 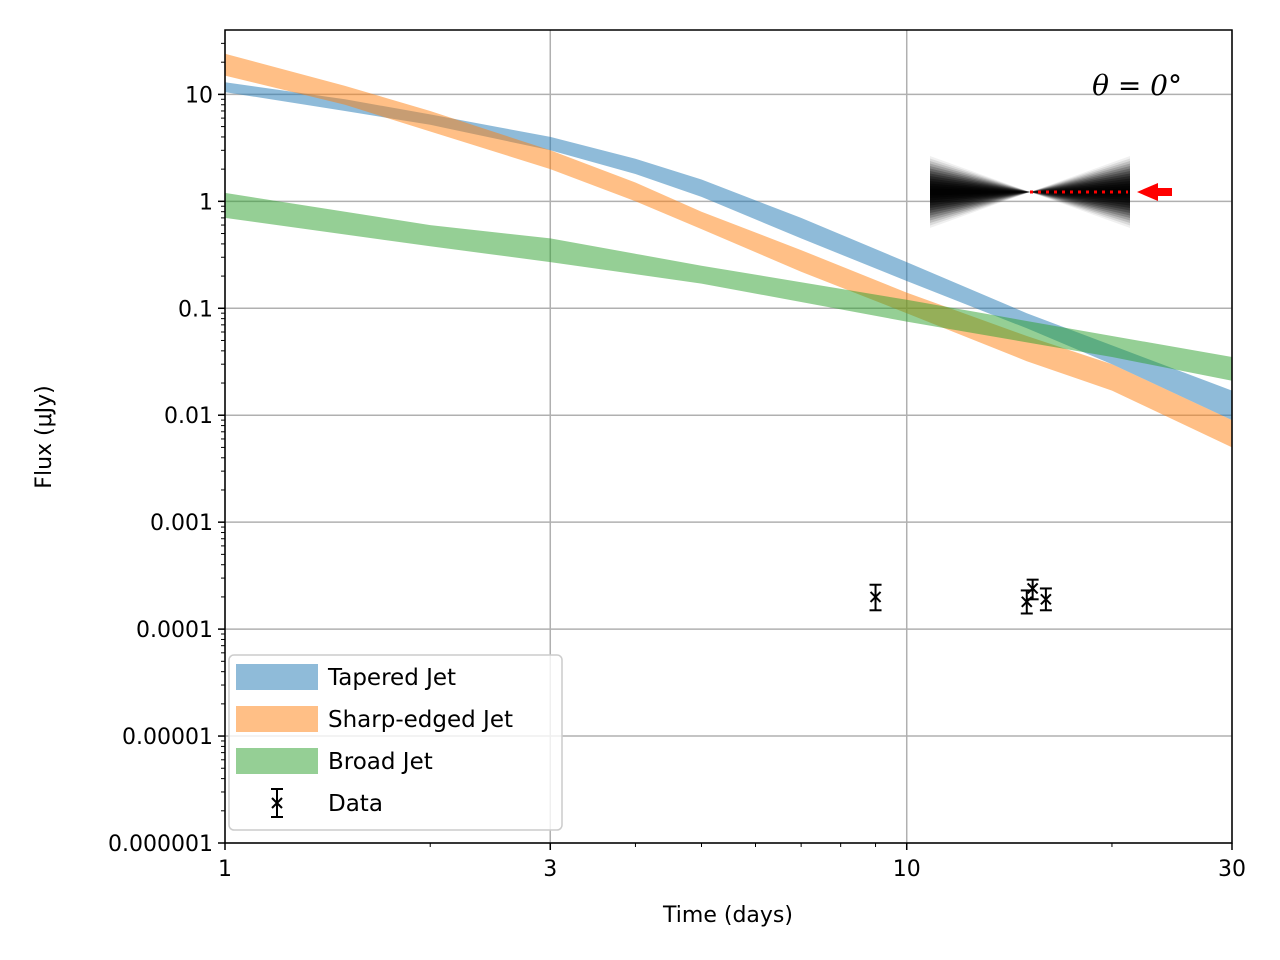 I want to click on data-points, so click(x=960, y=596).